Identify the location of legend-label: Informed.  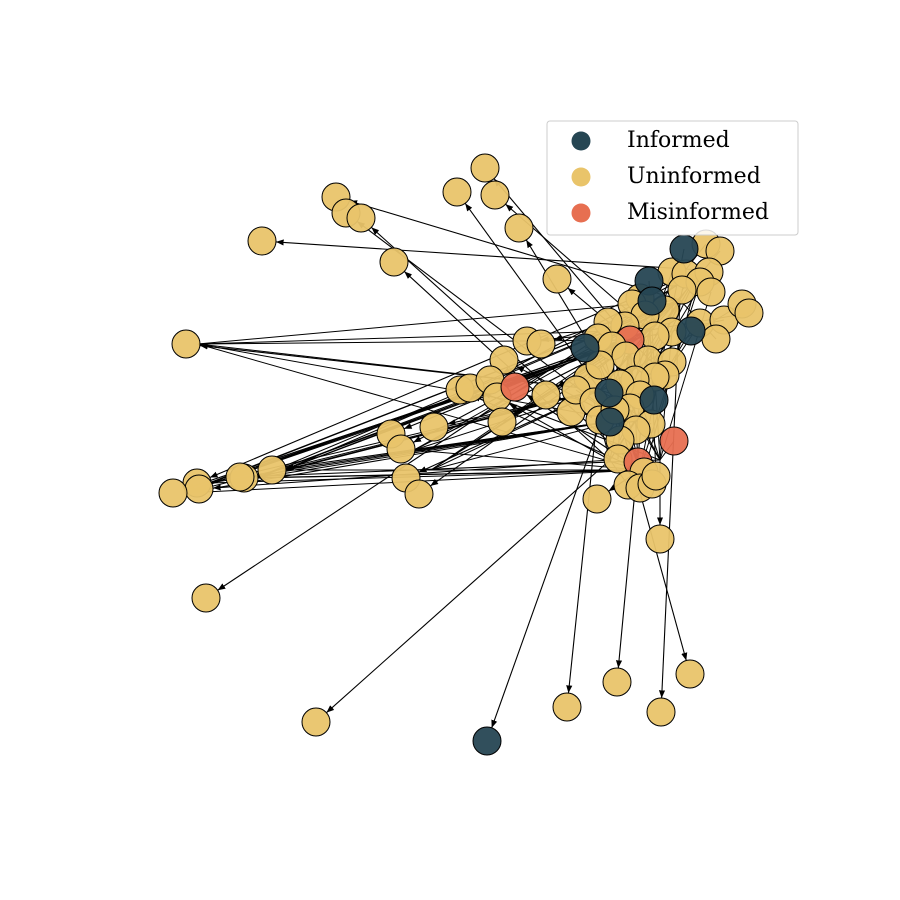
(678, 140).